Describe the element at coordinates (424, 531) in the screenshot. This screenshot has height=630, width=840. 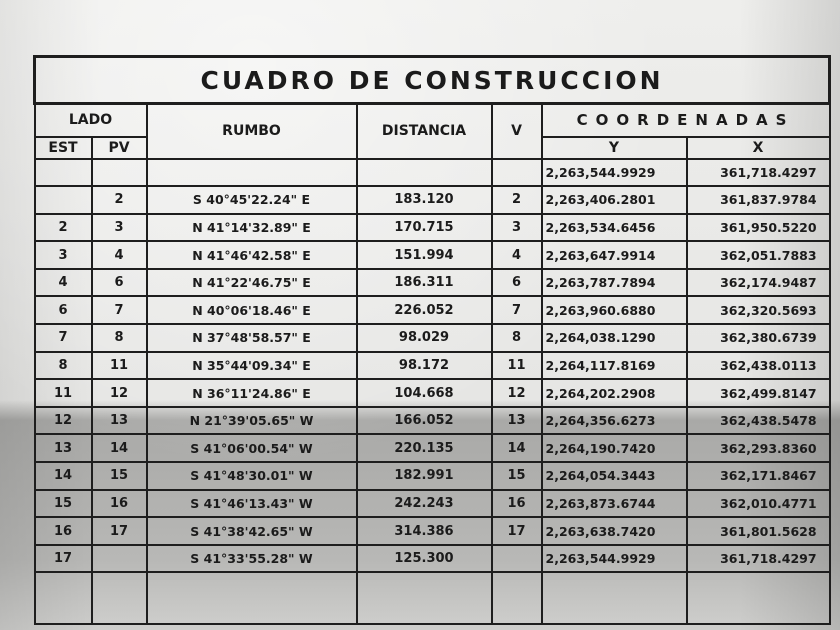
I see `distancia-cell: 314.386` at that location.